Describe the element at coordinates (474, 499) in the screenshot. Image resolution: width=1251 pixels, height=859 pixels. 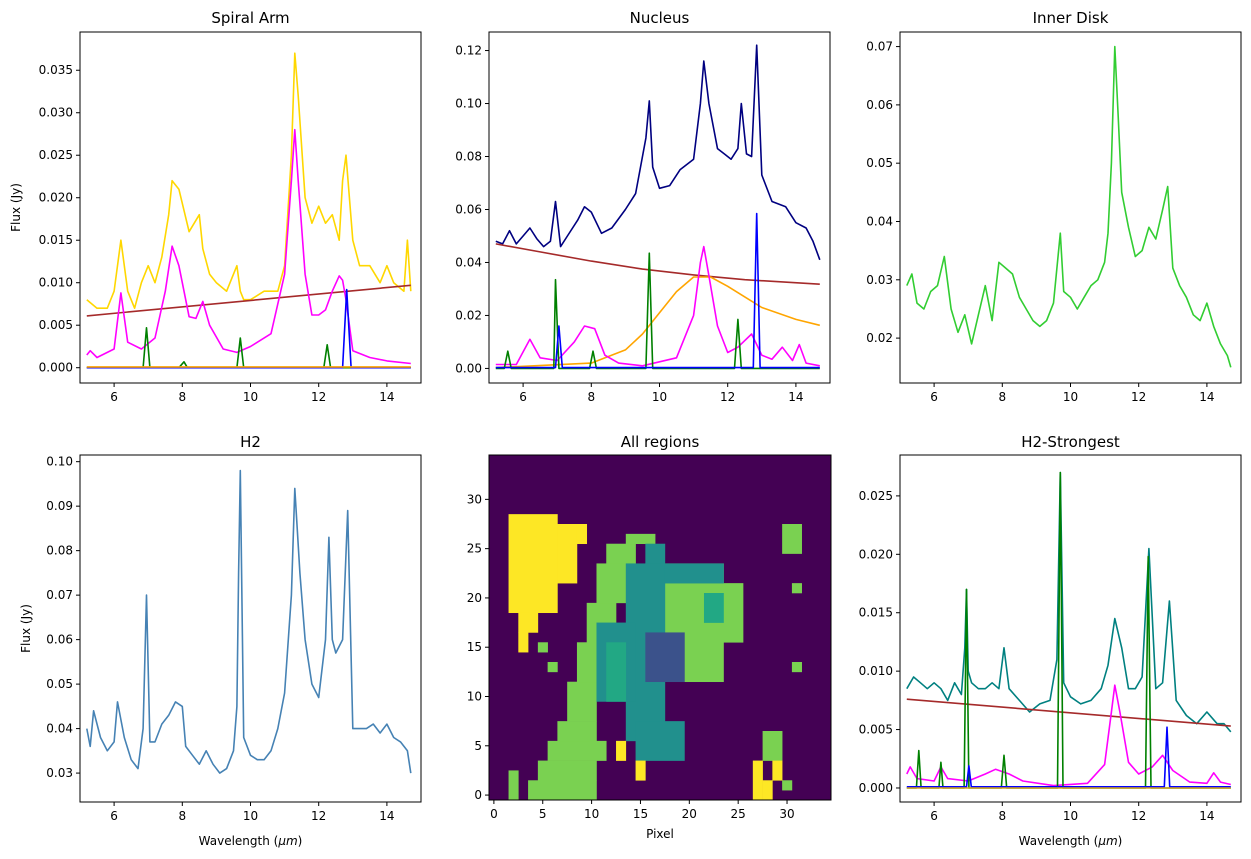
I see `y-tick-label: 30` at that location.